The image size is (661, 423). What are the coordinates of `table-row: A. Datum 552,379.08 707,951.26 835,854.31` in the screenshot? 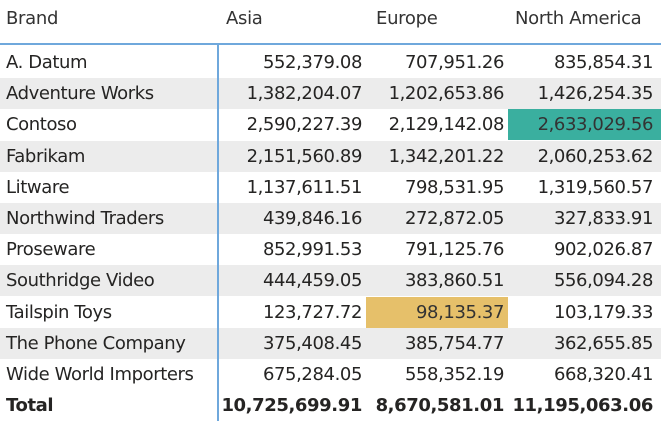 It's located at (330, 62).